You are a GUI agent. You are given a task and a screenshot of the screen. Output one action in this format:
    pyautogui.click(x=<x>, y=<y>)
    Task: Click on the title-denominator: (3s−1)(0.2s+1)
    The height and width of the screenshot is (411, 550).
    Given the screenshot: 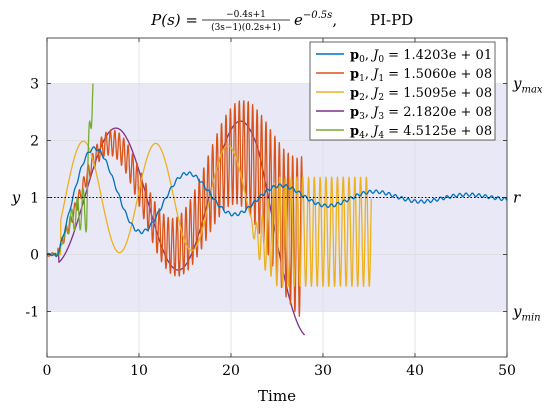 What is the action you would take?
    pyautogui.click(x=246, y=27)
    